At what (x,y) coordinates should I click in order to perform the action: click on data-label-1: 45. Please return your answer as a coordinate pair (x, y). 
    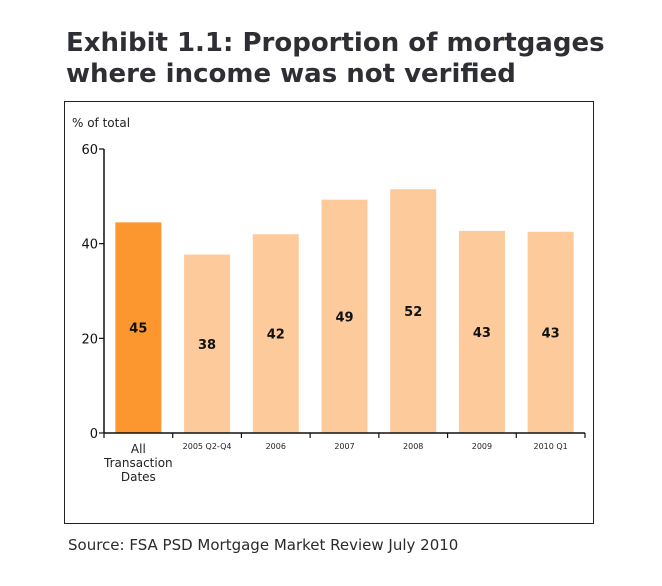
    Looking at the image, I should click on (138, 329).